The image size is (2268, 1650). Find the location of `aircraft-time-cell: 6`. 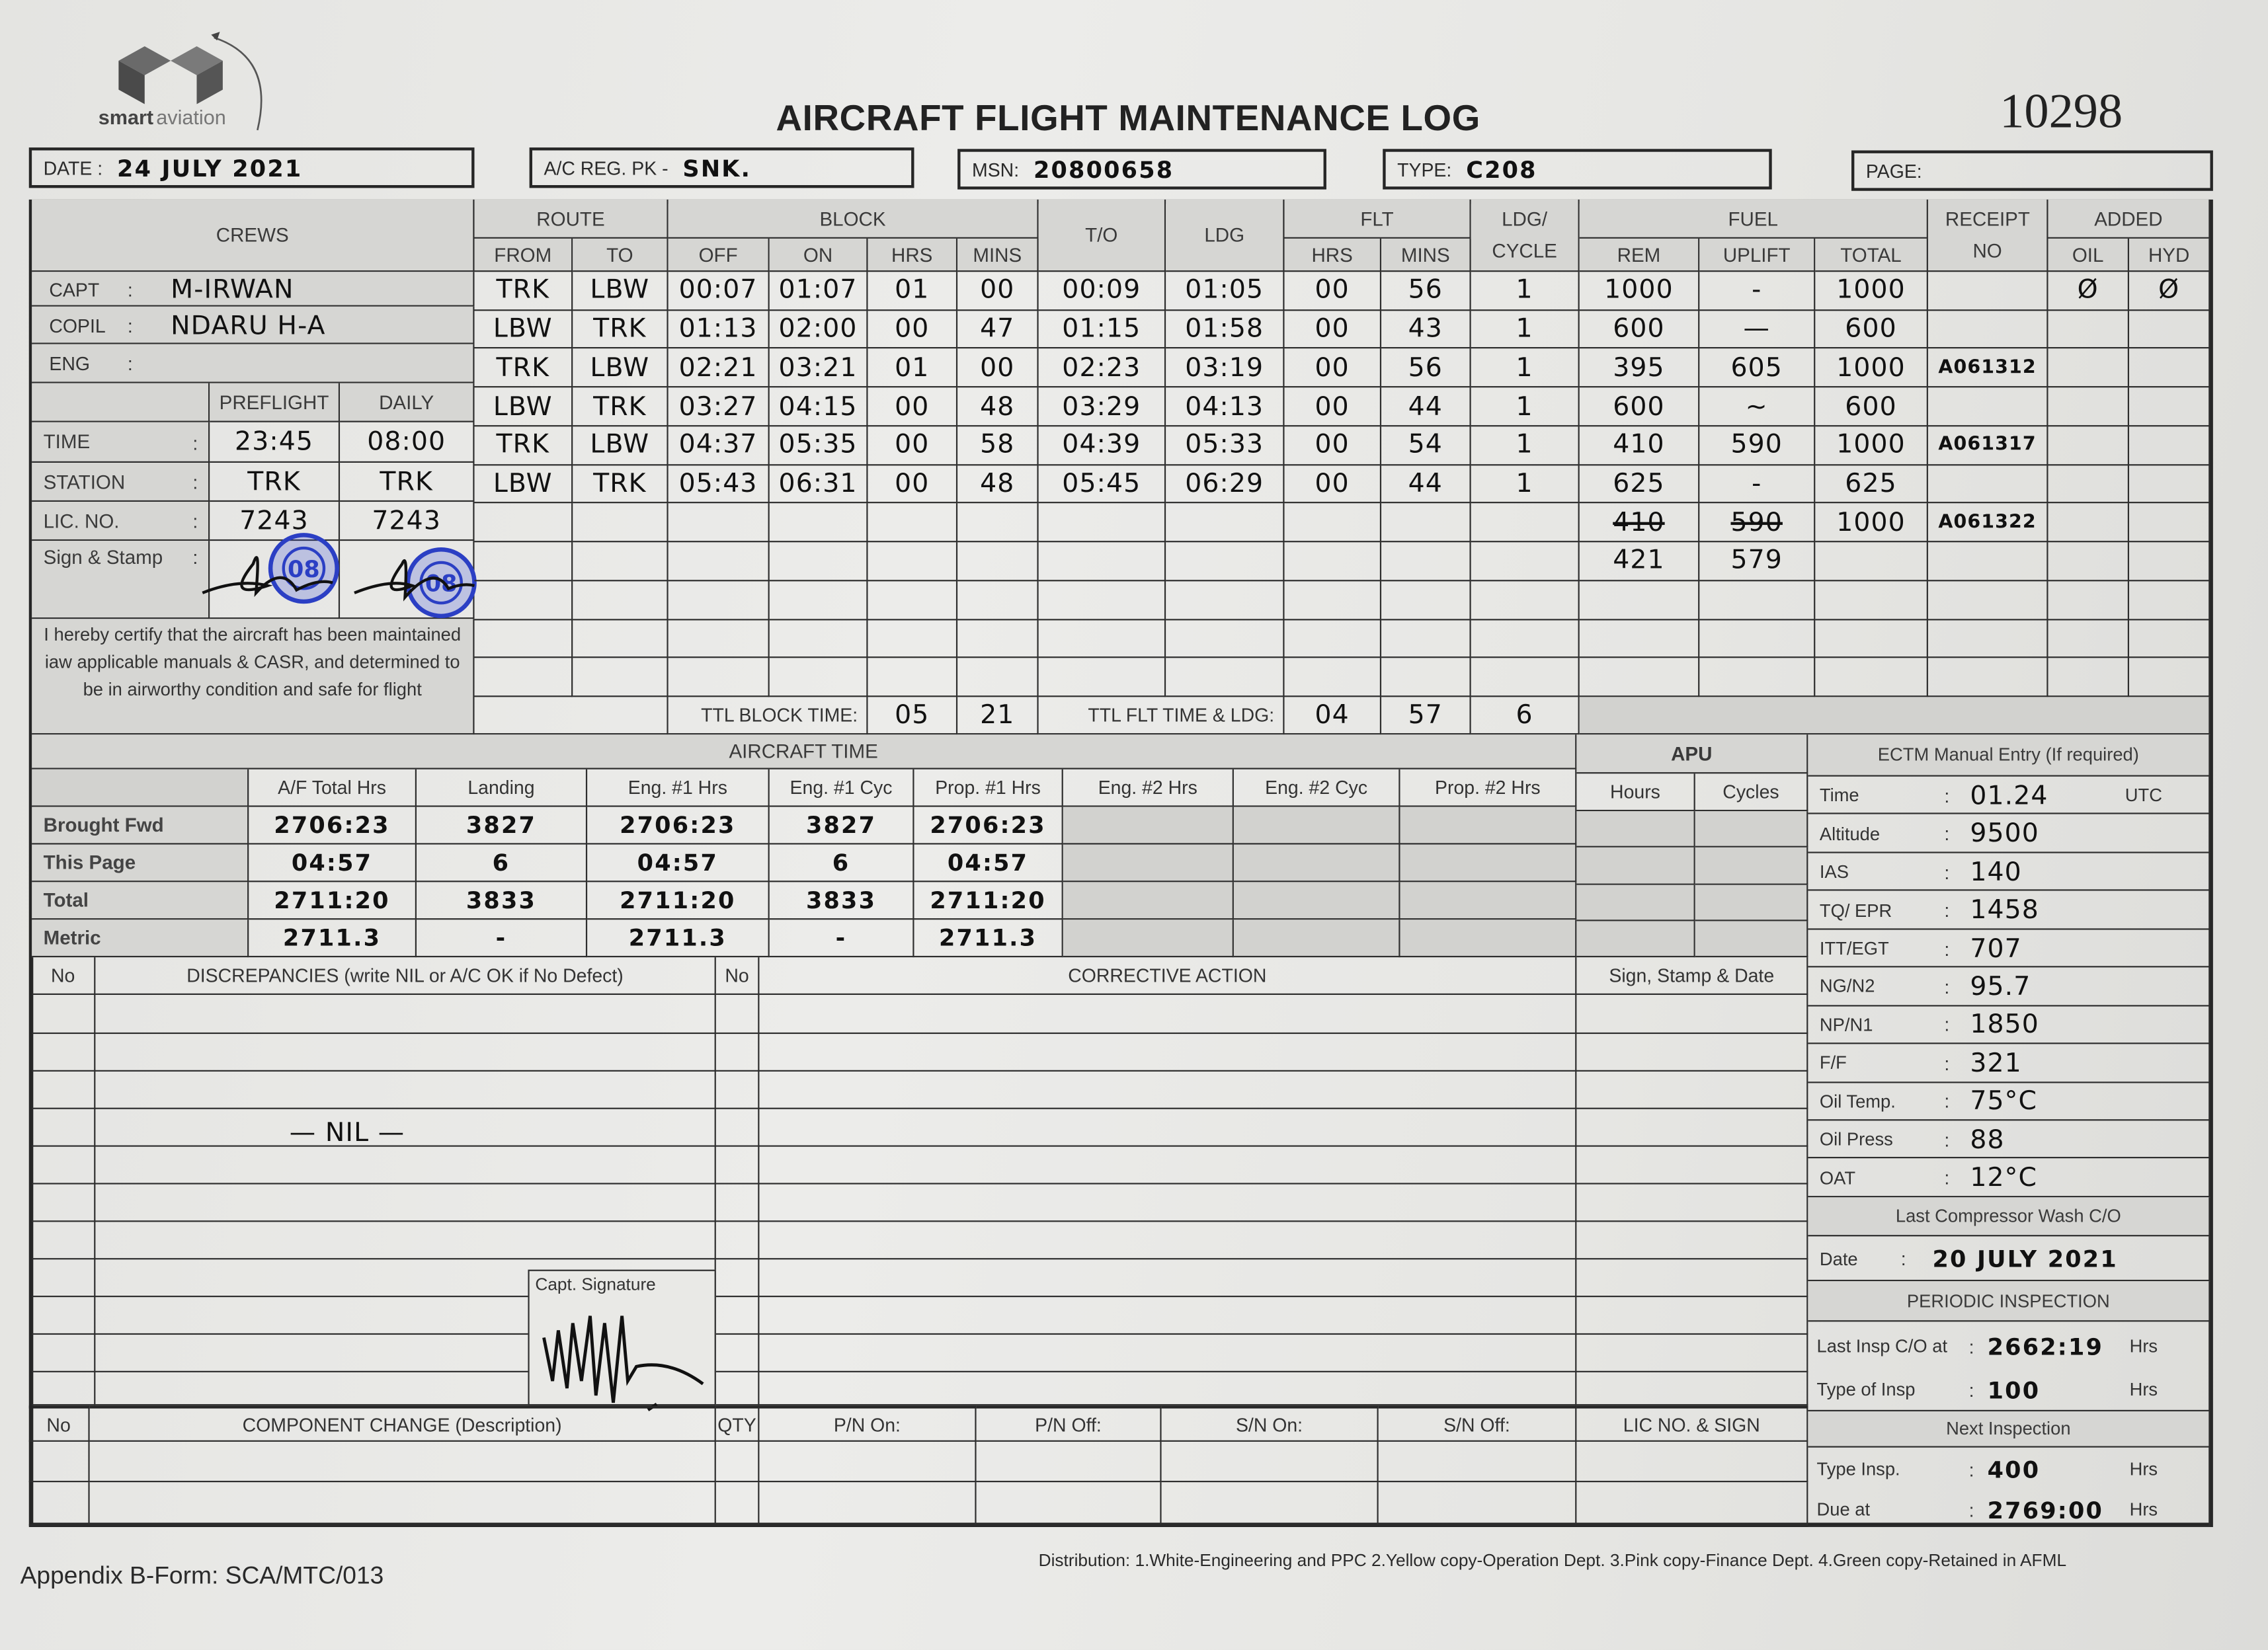

aircraft-time-cell: 6 is located at coordinates (503, 863).